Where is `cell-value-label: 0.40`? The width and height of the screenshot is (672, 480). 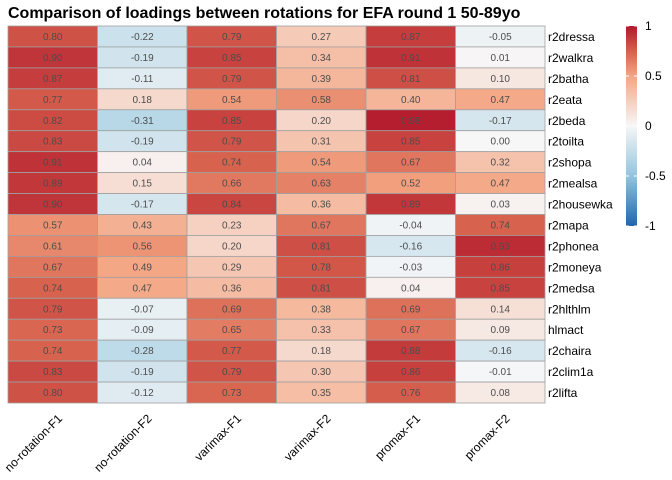
cell-value-label: 0.40 is located at coordinates (411, 100).